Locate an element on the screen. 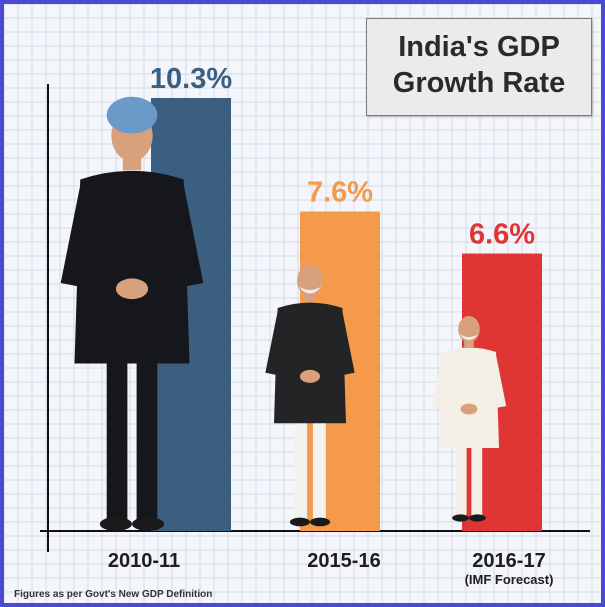 The height and width of the screenshot is (607, 605). chart-title-line-1: India's GDP is located at coordinates (479, 47).